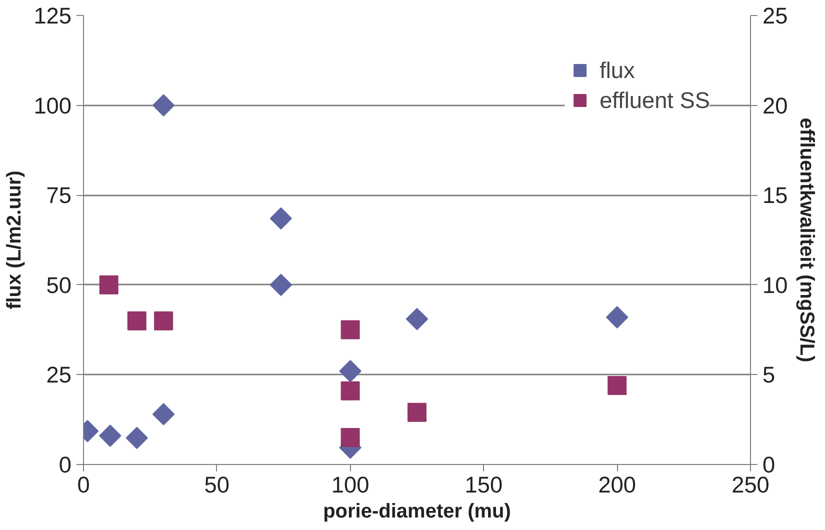  I want to click on y-axis-title: flux (L/m2.uur), so click(15, 240).